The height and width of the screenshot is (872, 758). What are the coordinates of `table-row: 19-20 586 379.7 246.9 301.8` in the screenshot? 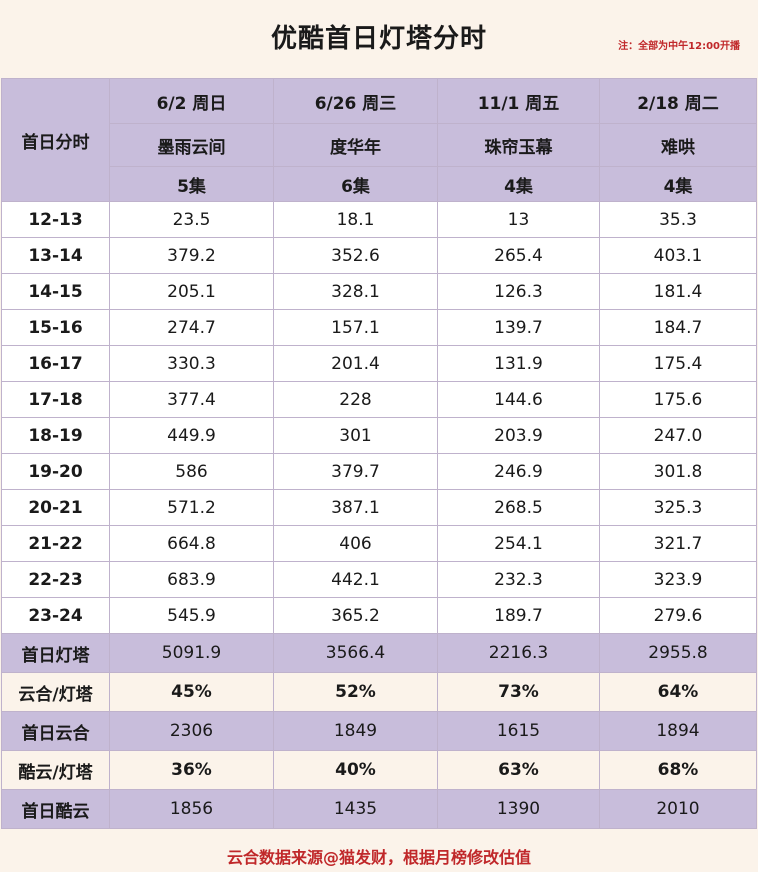 It's located at (379, 471).